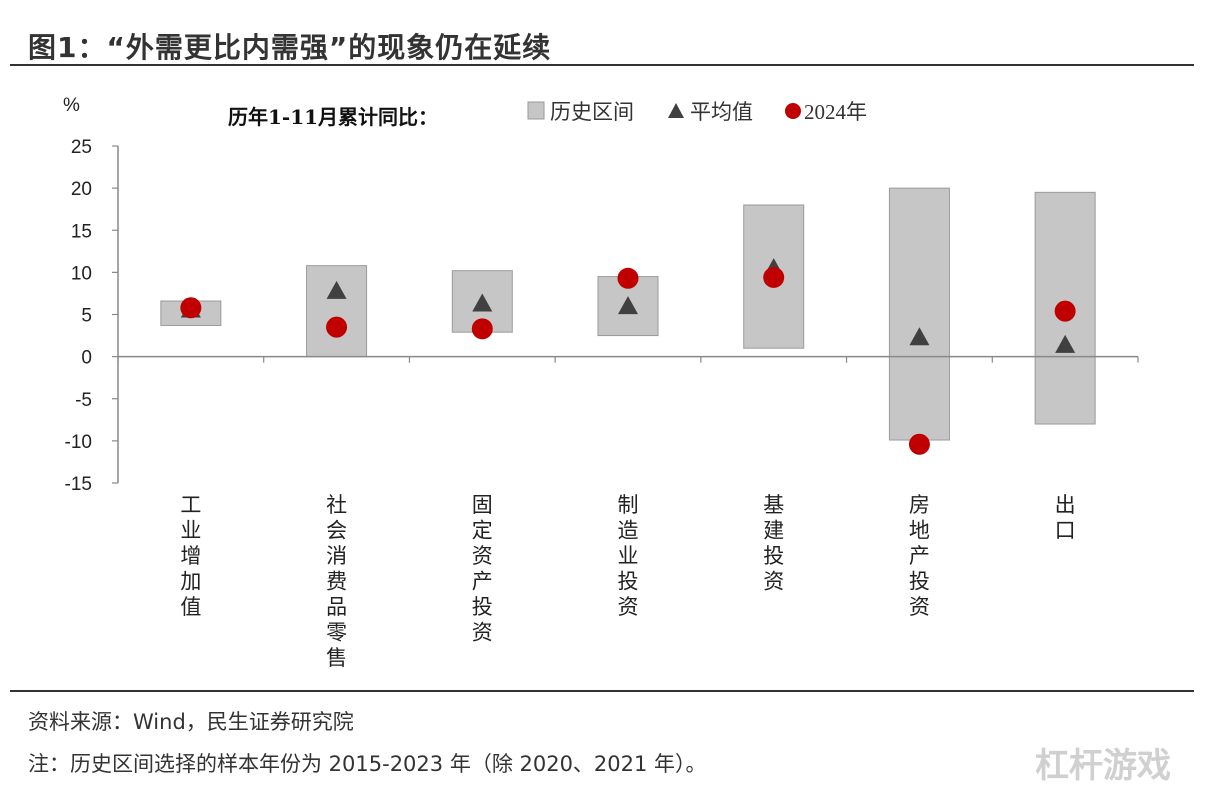 Image resolution: width=1210 pixels, height=804 pixels. I want to click on y-axis-label: %, so click(71, 105).